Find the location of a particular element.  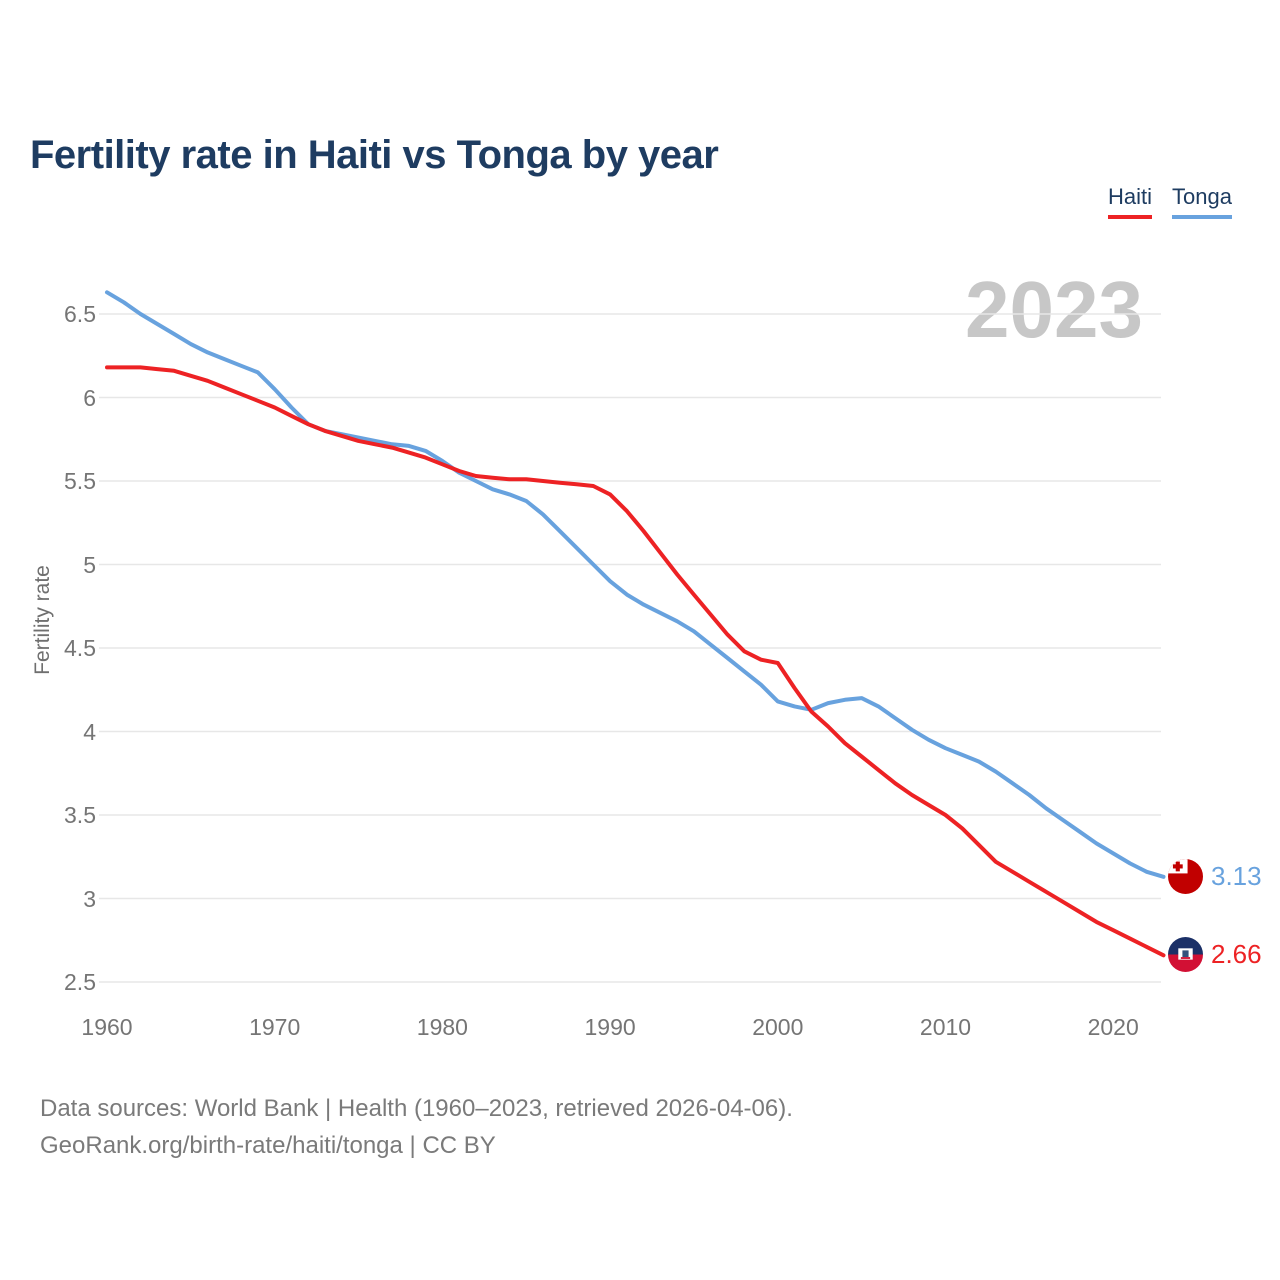

x-tick-label: 1960 is located at coordinates (107, 1027).